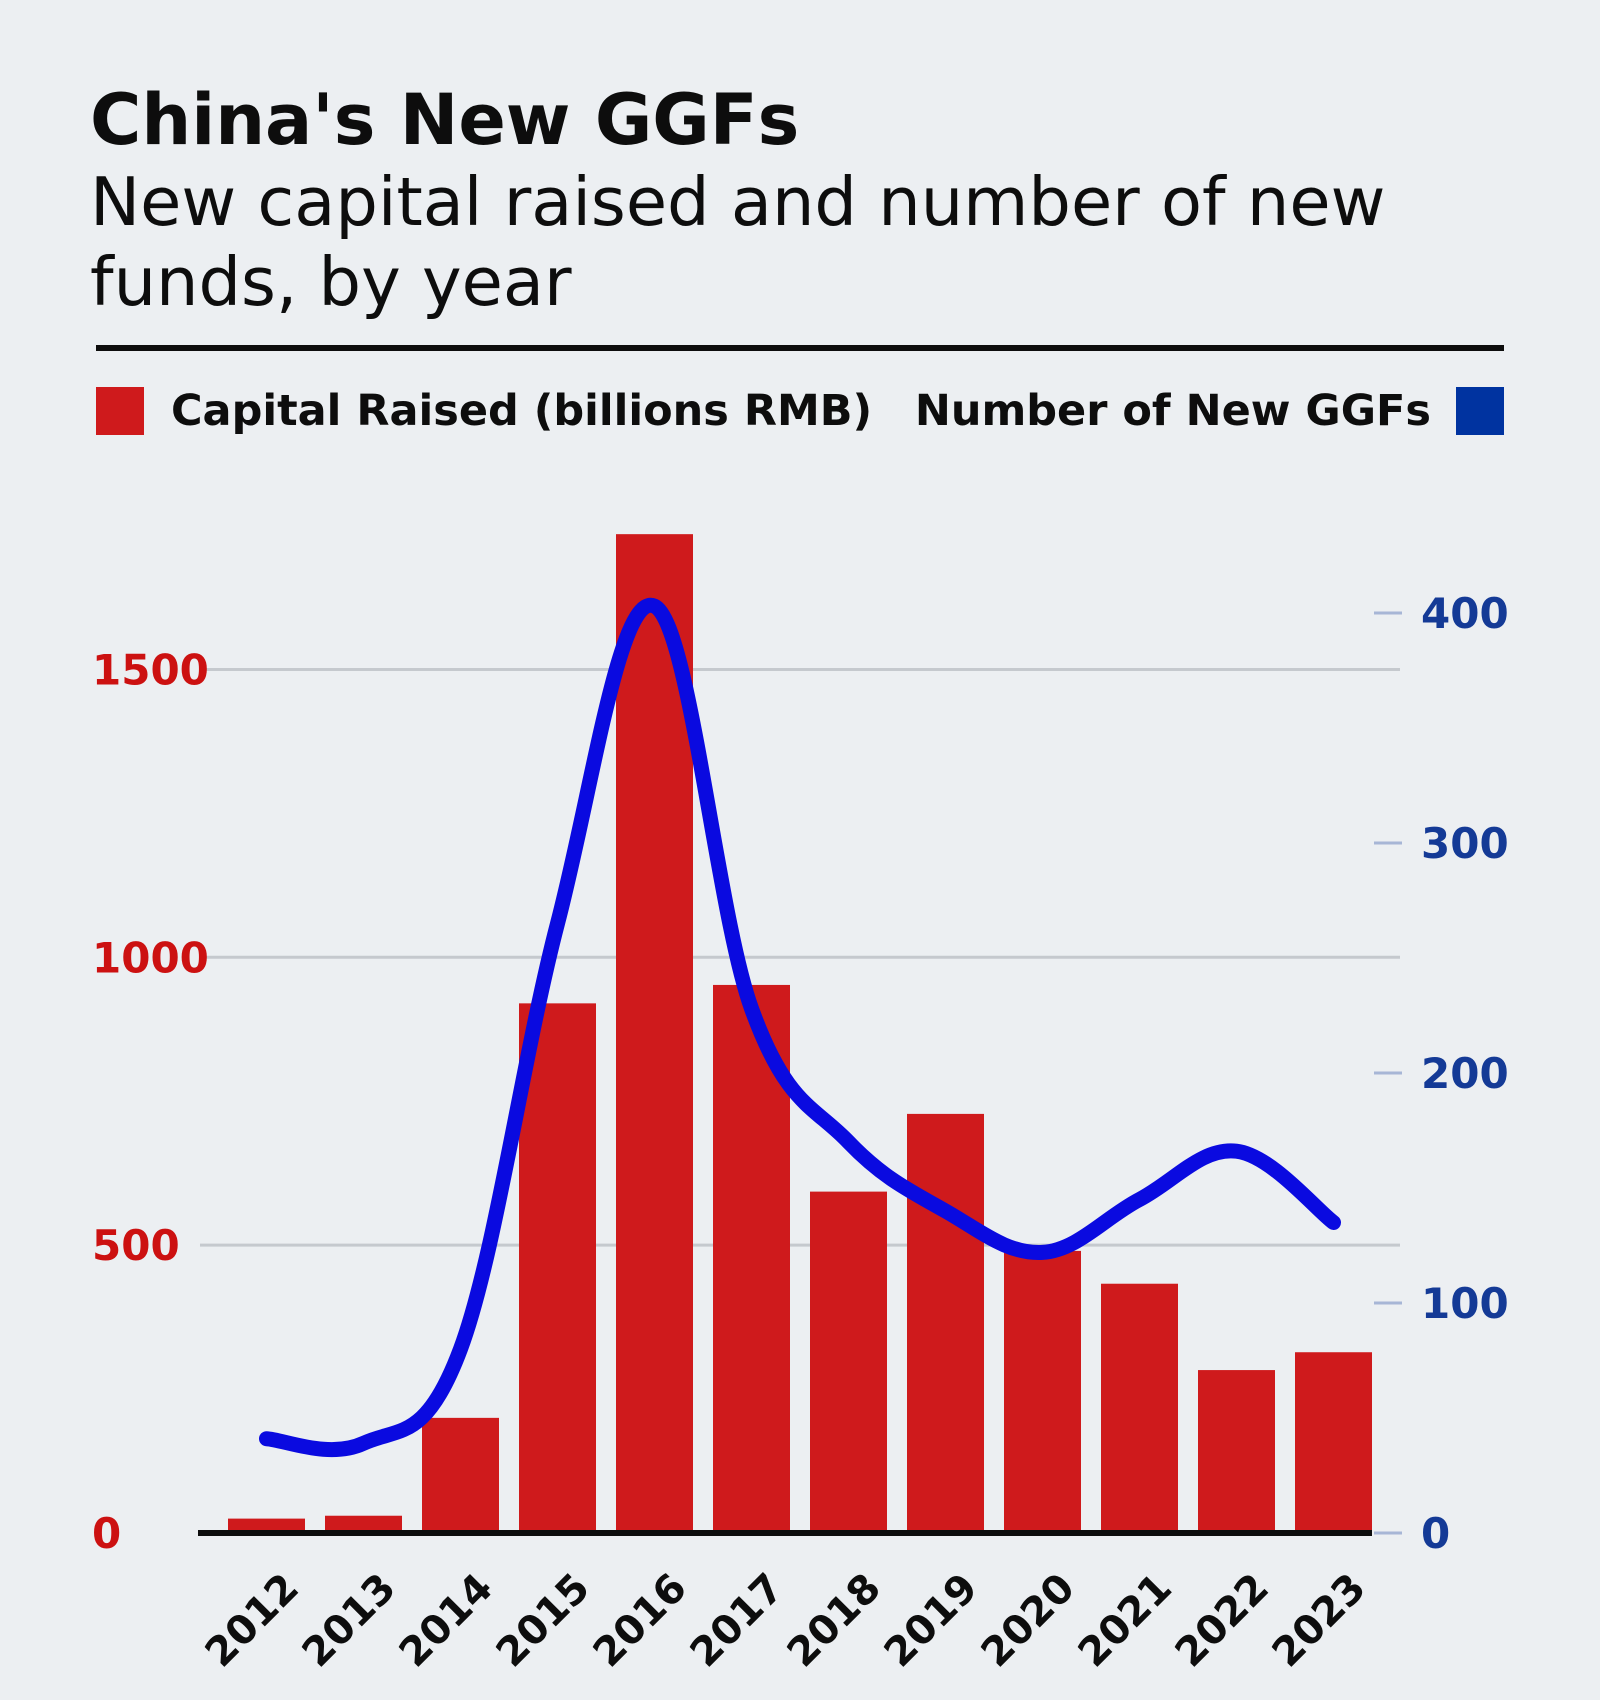 The image size is (1600, 1700). What do you see at coordinates (349, 1620) in the screenshot?
I see `x-axis-tick-label: 2013` at bounding box center [349, 1620].